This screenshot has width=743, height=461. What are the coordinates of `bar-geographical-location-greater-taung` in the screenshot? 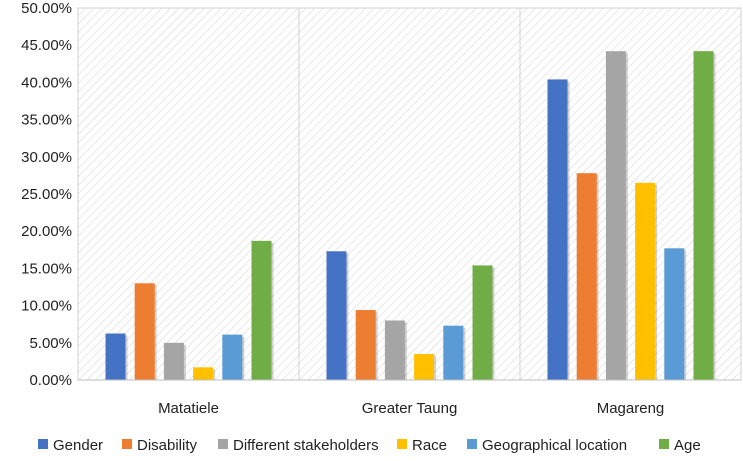 It's located at (453, 352).